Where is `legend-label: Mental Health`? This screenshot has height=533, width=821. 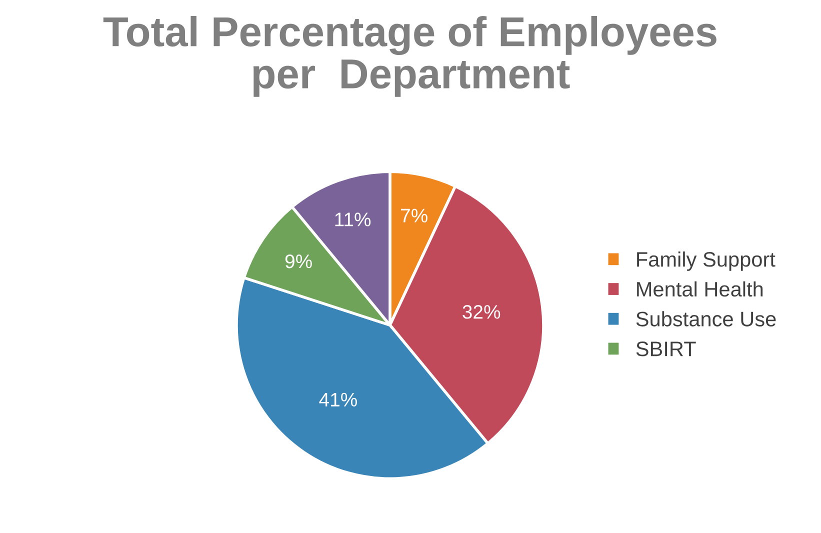
legend-label: Mental Health is located at coordinates (700, 289).